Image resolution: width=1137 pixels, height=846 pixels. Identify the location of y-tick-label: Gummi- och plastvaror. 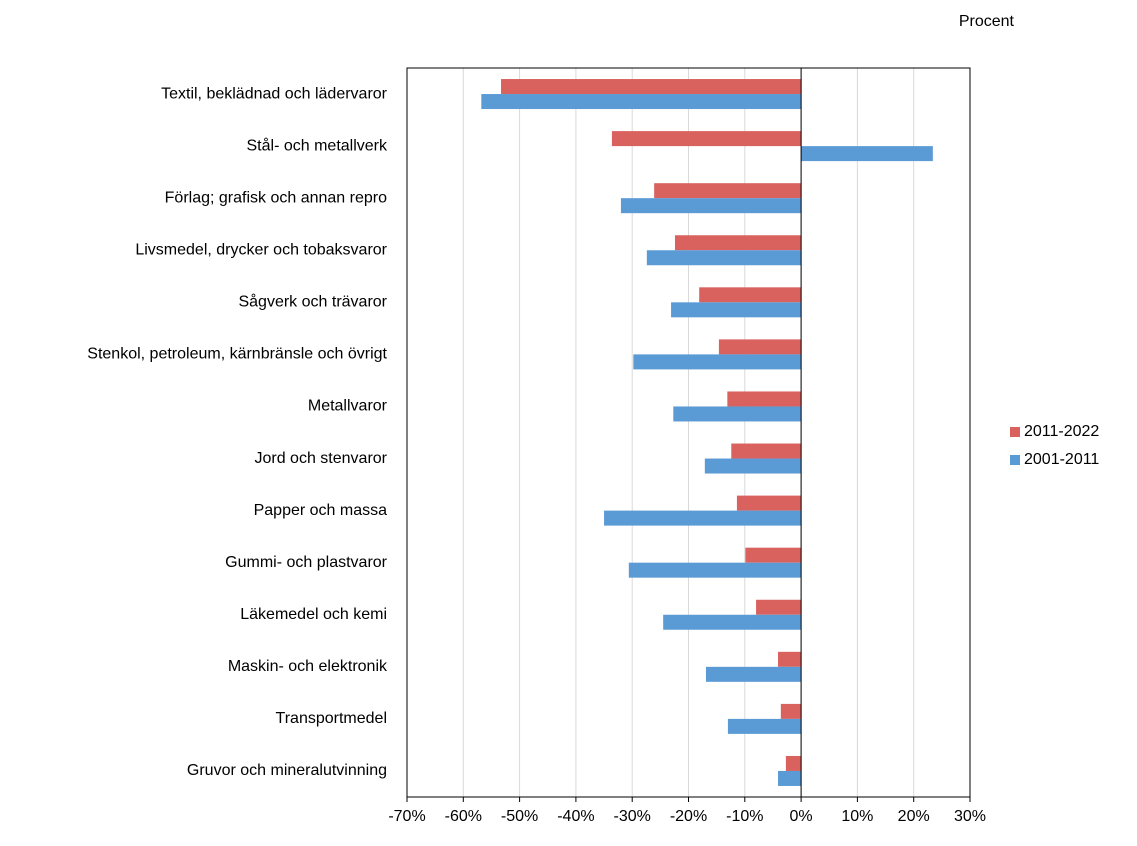
(306, 562).